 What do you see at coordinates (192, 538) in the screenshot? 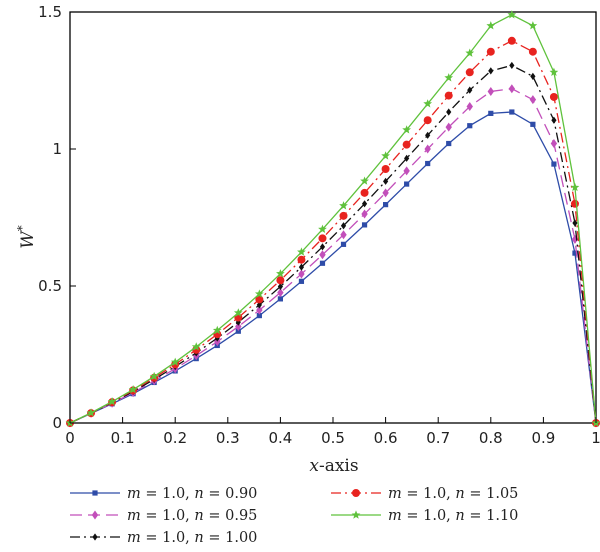
I see `legend-label: m = 1.0, n = 1.00` at bounding box center [192, 538].